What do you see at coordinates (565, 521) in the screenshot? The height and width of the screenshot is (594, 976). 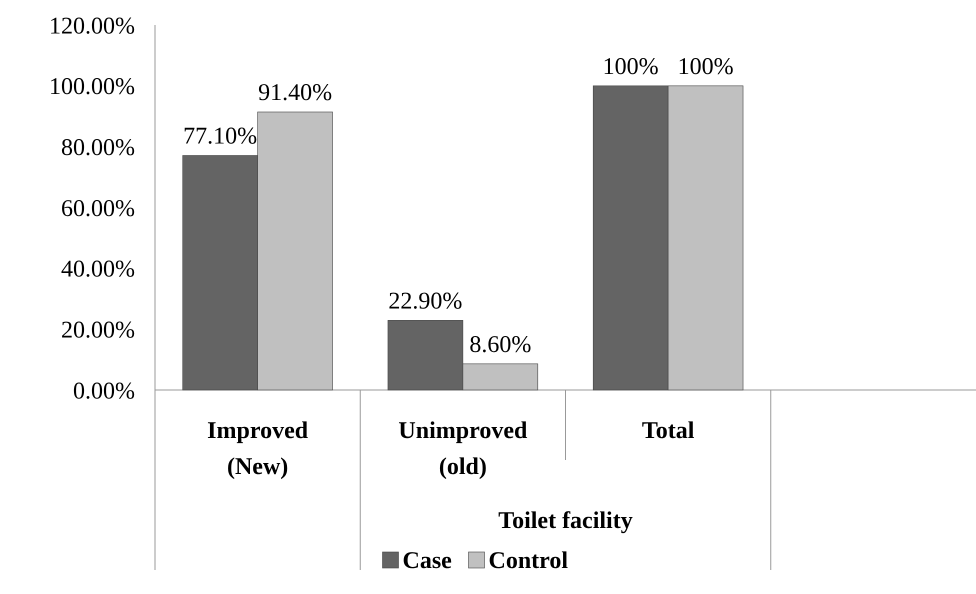 I see `x-axis-title: Toilet facility` at bounding box center [565, 521].